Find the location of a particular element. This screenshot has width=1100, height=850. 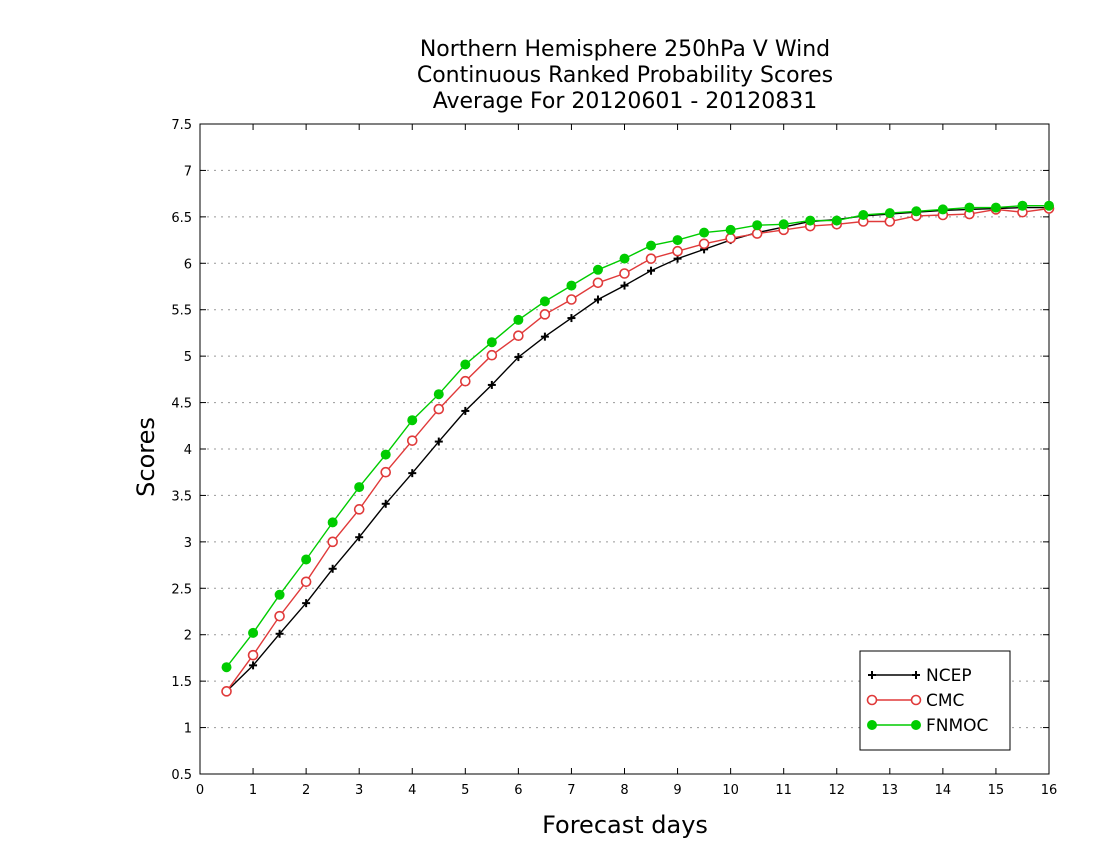

y-tick-label: 1 is located at coordinates (188, 729).